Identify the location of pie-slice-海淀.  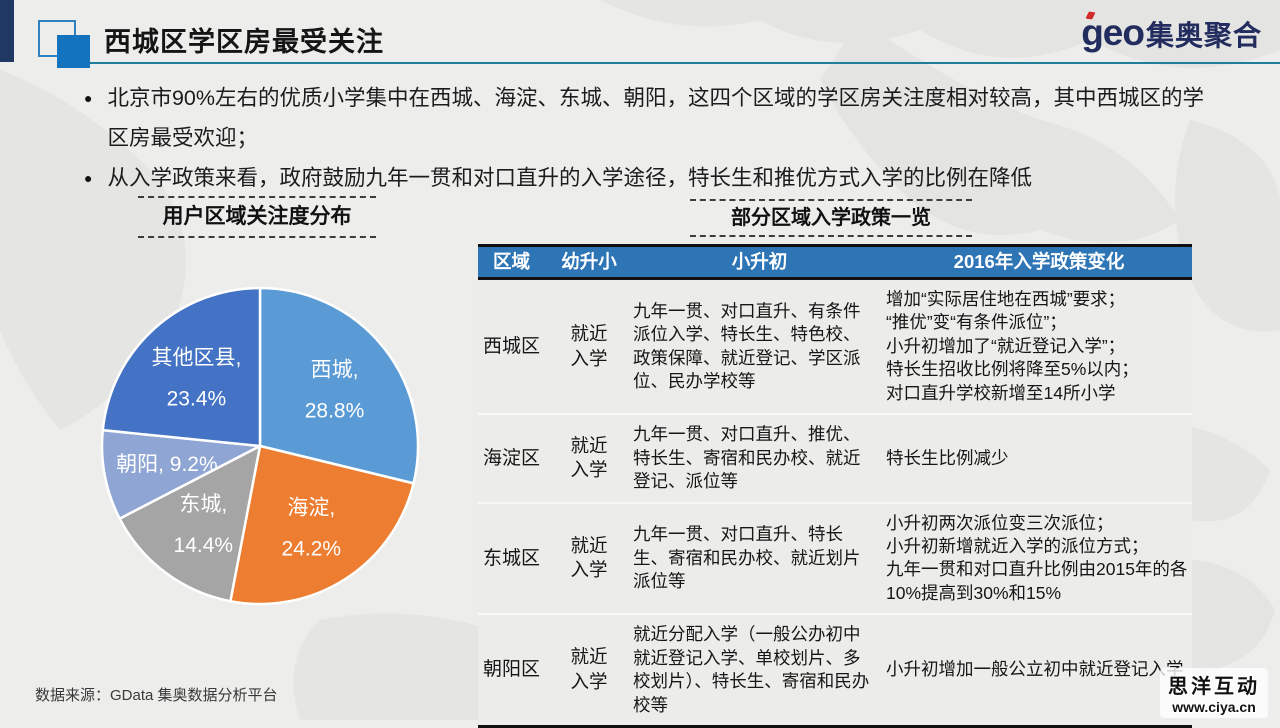
(322, 525).